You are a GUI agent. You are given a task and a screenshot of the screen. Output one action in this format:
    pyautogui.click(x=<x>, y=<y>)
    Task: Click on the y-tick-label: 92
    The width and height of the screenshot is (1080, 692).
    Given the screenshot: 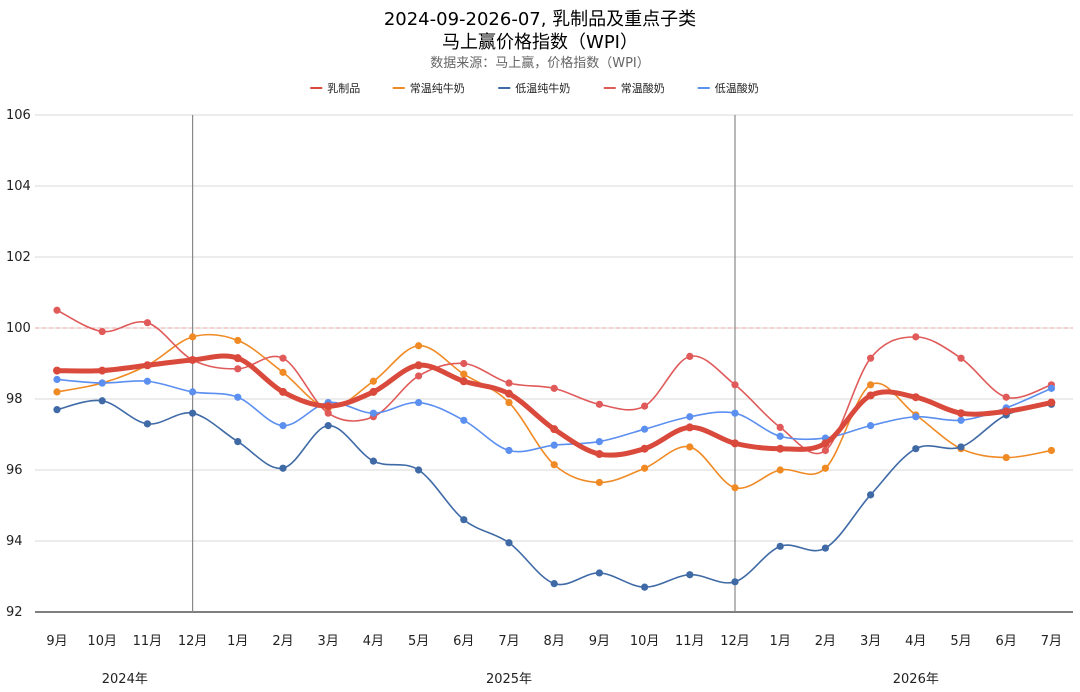 What is the action you would take?
    pyautogui.click(x=14, y=612)
    